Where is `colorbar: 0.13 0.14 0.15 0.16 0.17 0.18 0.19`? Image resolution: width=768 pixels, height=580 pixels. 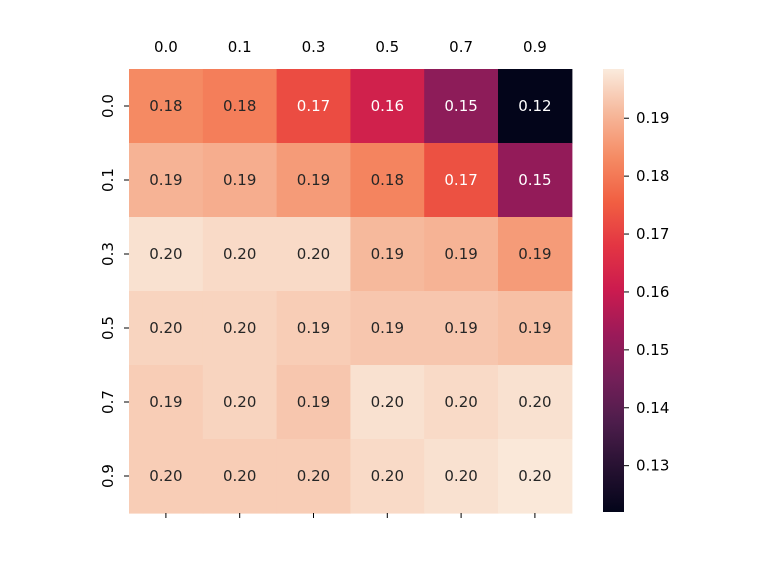 colorbar: 0.13 0.14 0.15 0.16 0.17 0.18 0.19 is located at coordinates (636, 290).